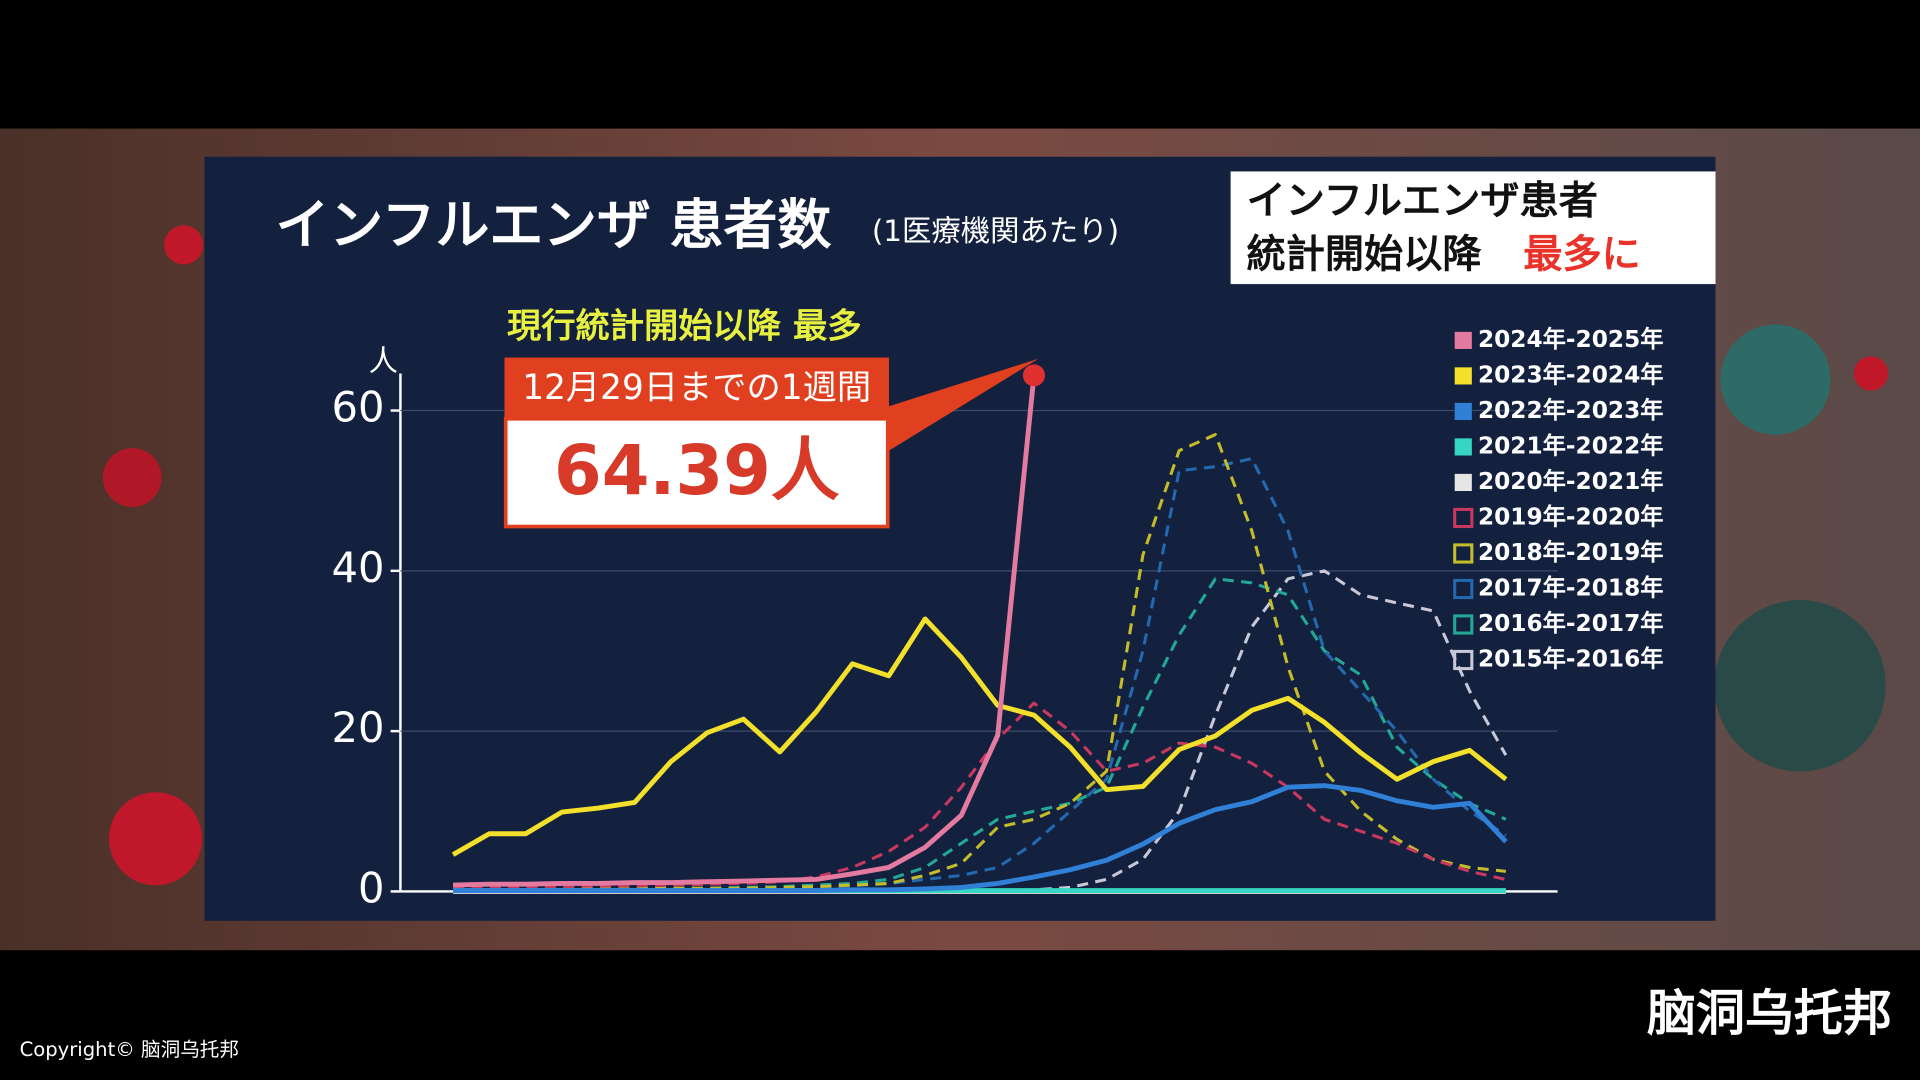  I want to click on annotation-headline: 現行統計開始以降 最多, so click(684, 327).